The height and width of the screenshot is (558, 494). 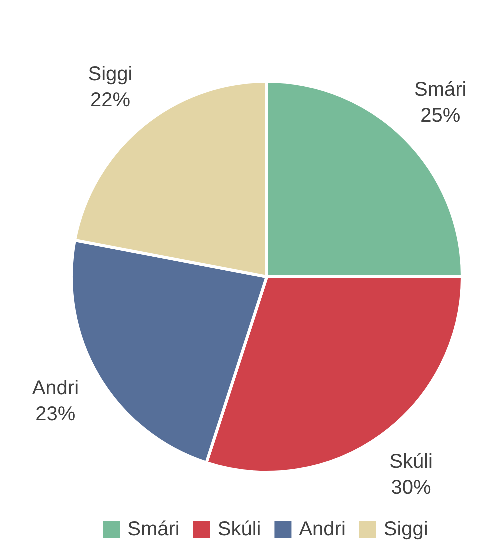 What do you see at coordinates (110, 74) in the screenshot?
I see `slice-label: Siggi` at bounding box center [110, 74].